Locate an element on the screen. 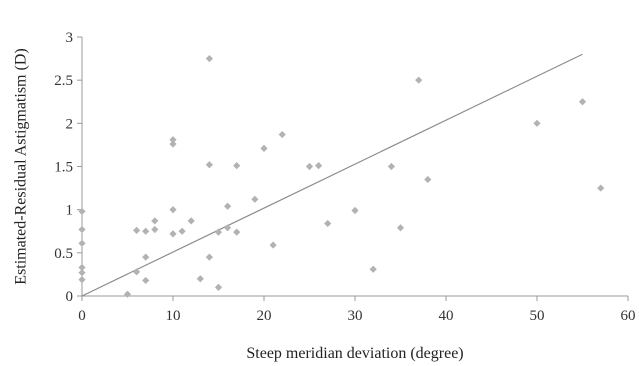  x-tick-label: 30 is located at coordinates (355, 316).